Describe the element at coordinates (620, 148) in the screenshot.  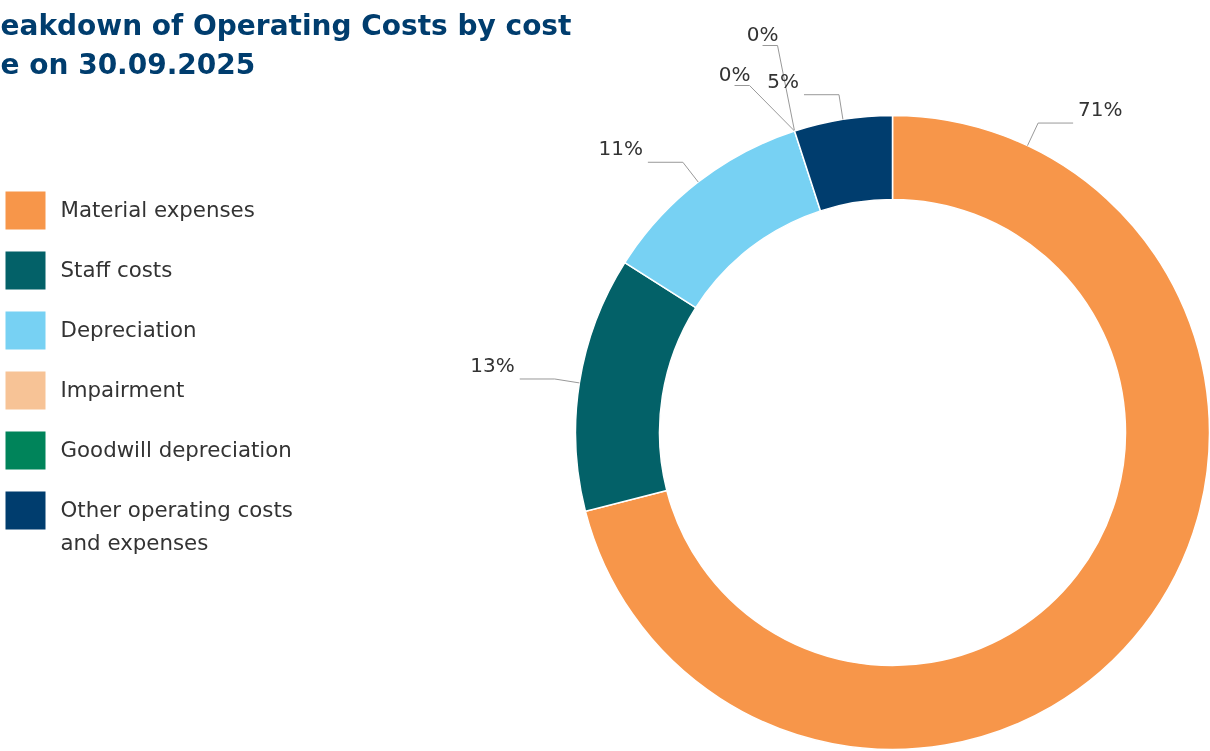
I see `data-label: 11%` at that location.